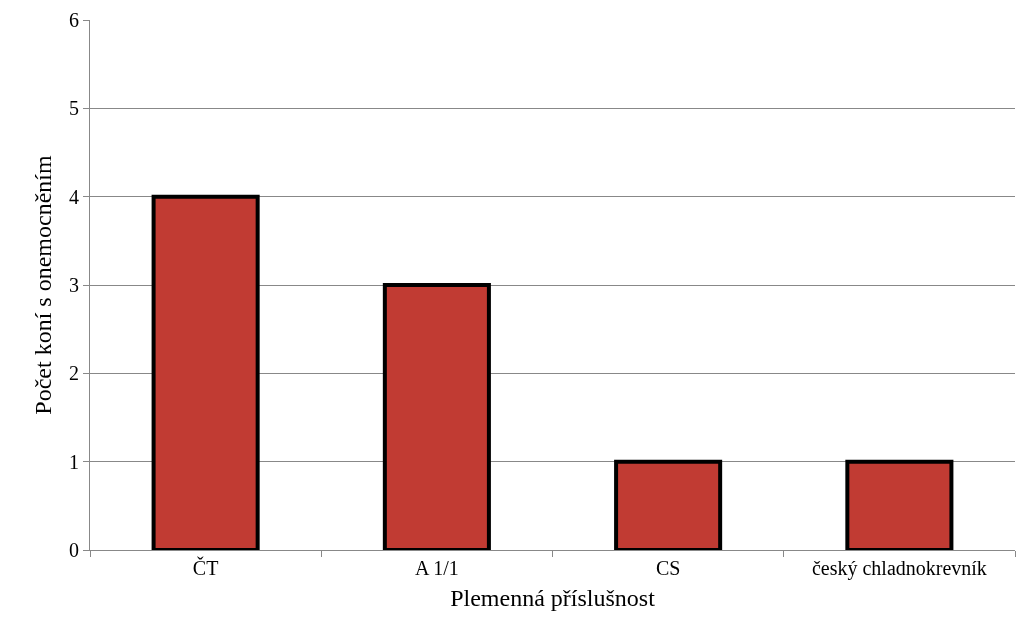 The image size is (1025, 630). What do you see at coordinates (205, 567) in the screenshot?
I see `x-tick-label: ČT` at bounding box center [205, 567].